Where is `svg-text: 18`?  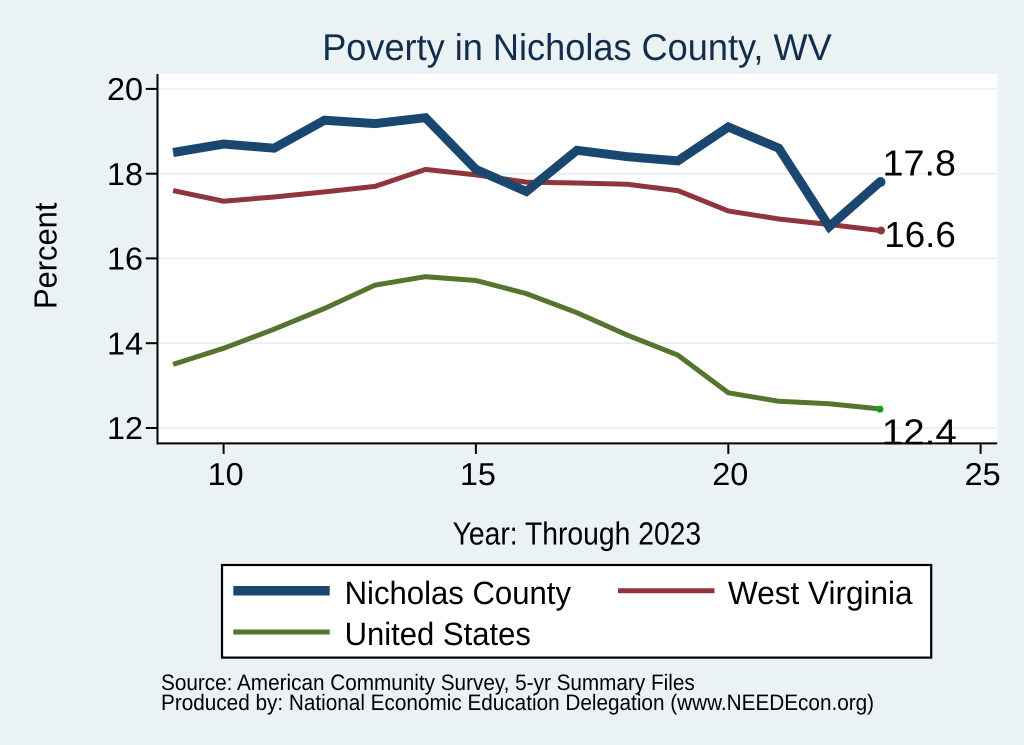 svg-text: 18 is located at coordinates (125, 174).